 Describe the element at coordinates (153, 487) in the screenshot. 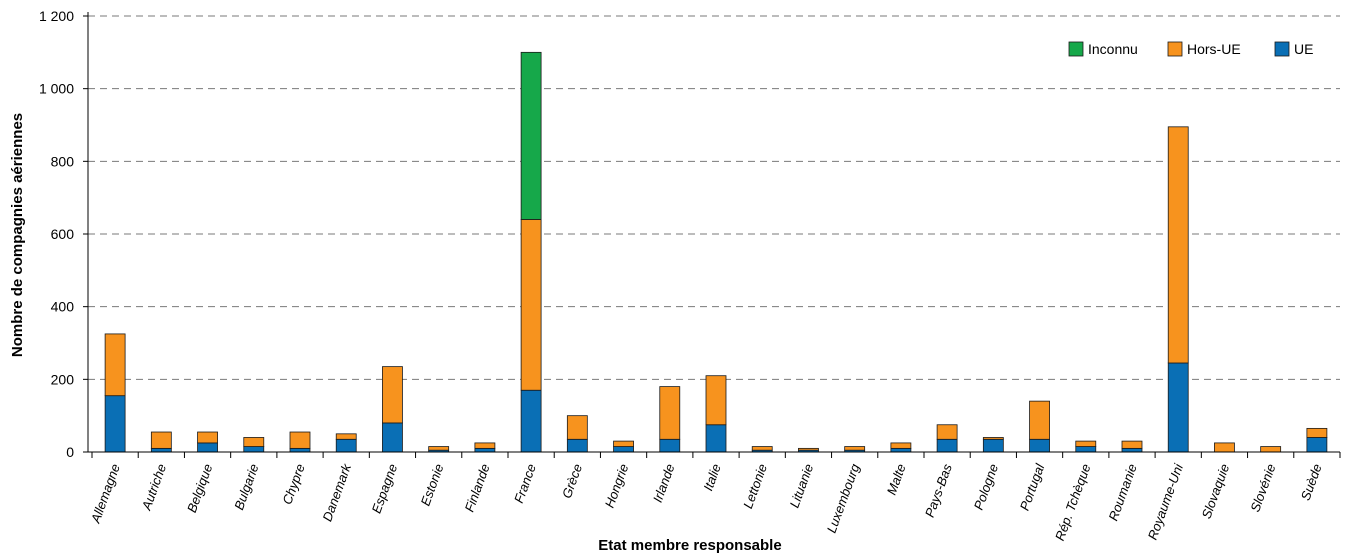

I see `x-tick-label: Autriche` at that location.